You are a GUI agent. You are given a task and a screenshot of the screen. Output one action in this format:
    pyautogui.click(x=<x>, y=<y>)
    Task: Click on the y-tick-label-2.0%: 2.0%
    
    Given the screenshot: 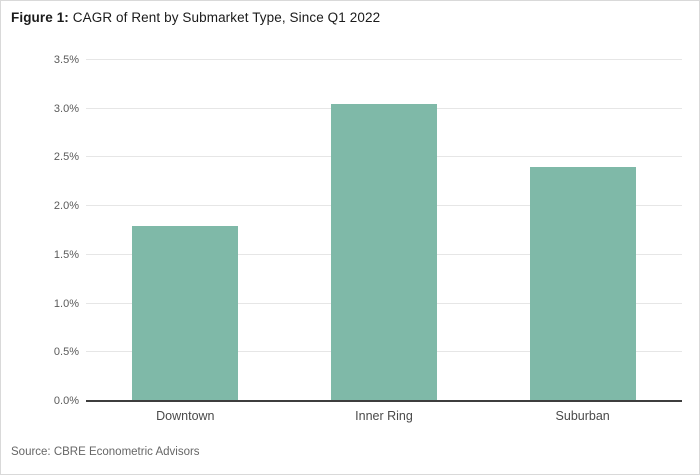 What is the action you would take?
    pyautogui.click(x=66, y=206)
    